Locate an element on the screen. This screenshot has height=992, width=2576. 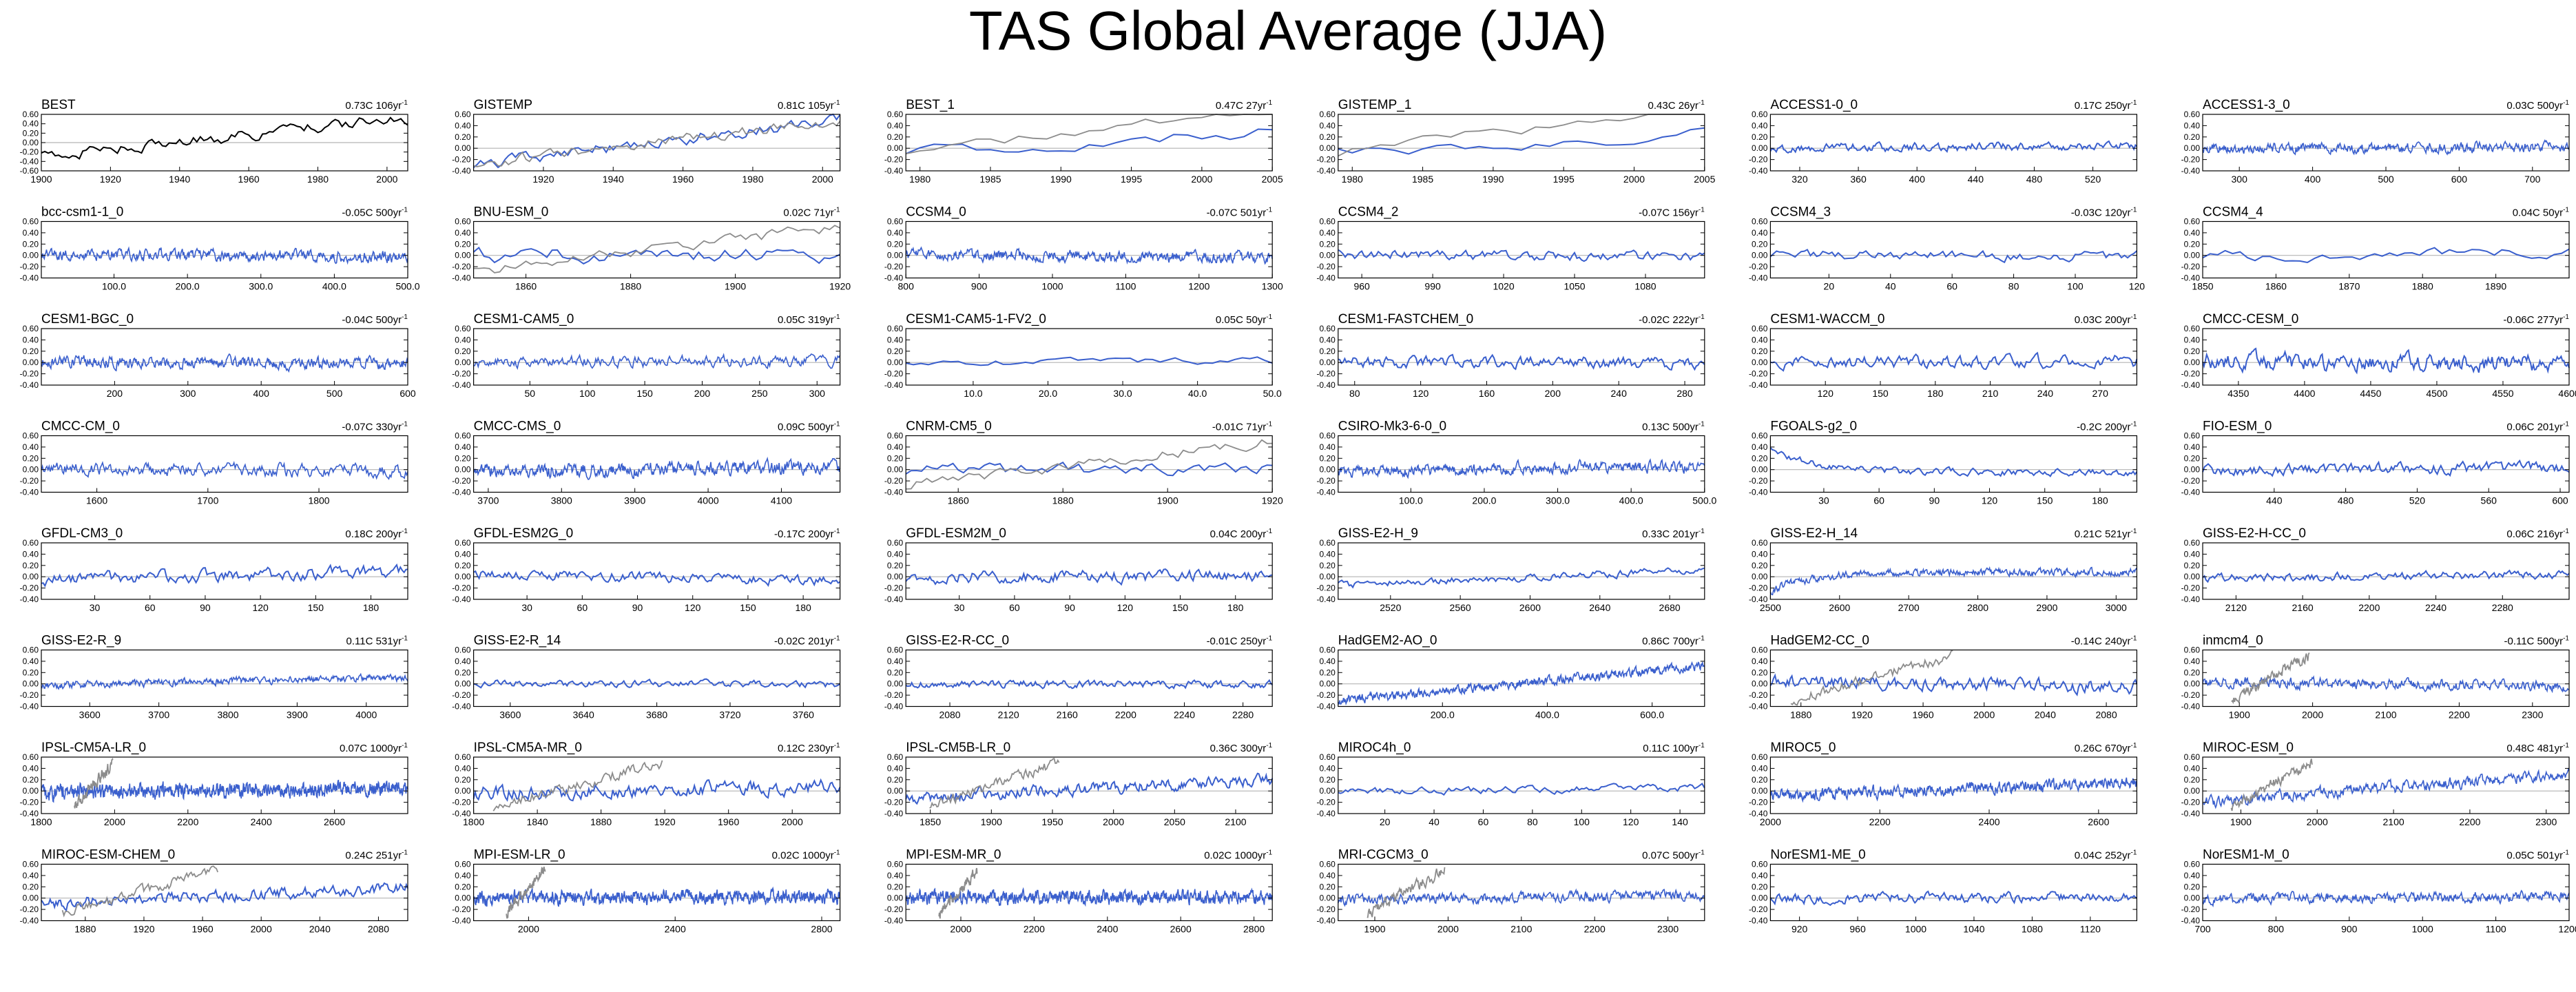
panel-trend: -0.17C 200yr-1 is located at coordinates (807, 534).